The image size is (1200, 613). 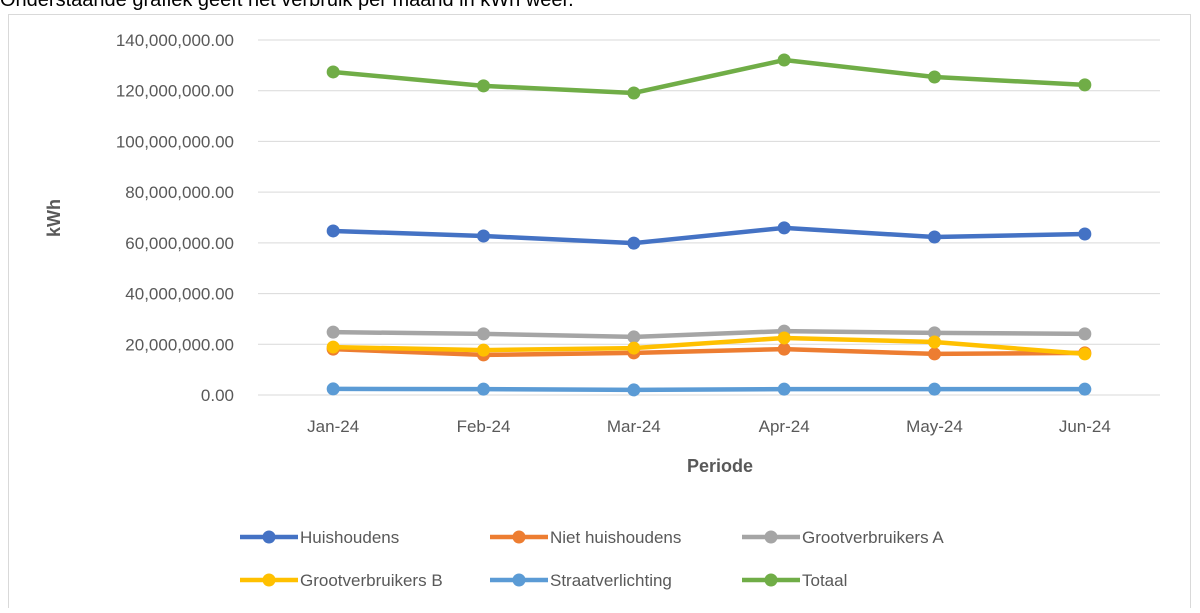 I want to click on y-tick-label: 100,000,000.00, so click(x=175, y=141).